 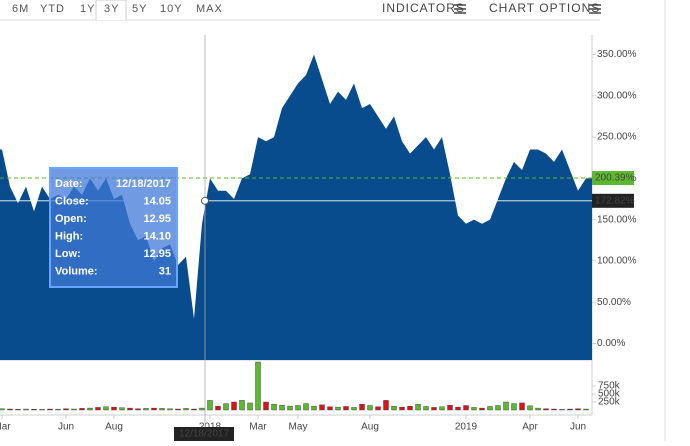 What do you see at coordinates (617, 261) in the screenshot?
I see `y-tick-label: 100.00%` at bounding box center [617, 261].